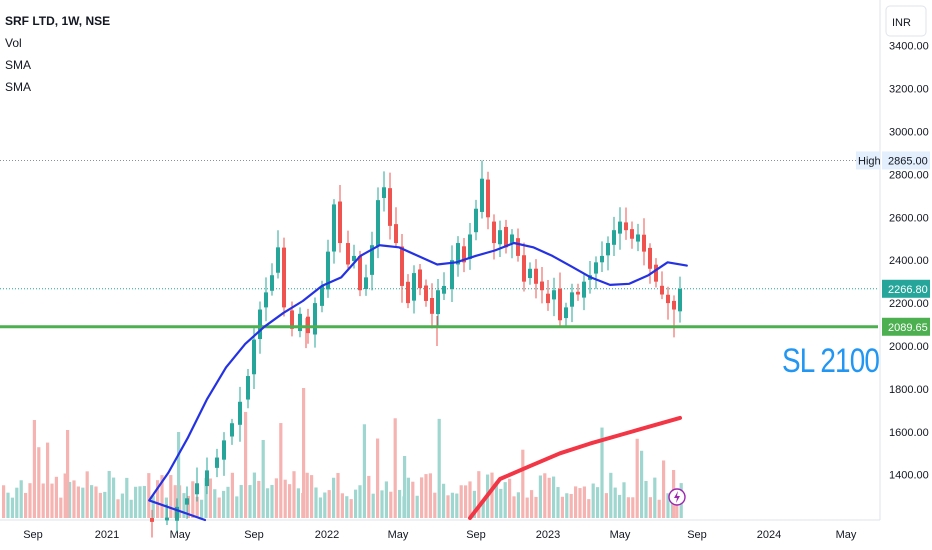 The height and width of the screenshot is (550, 932). What do you see at coordinates (327, 535) in the screenshot?
I see `x-tick-label: 2022` at bounding box center [327, 535].